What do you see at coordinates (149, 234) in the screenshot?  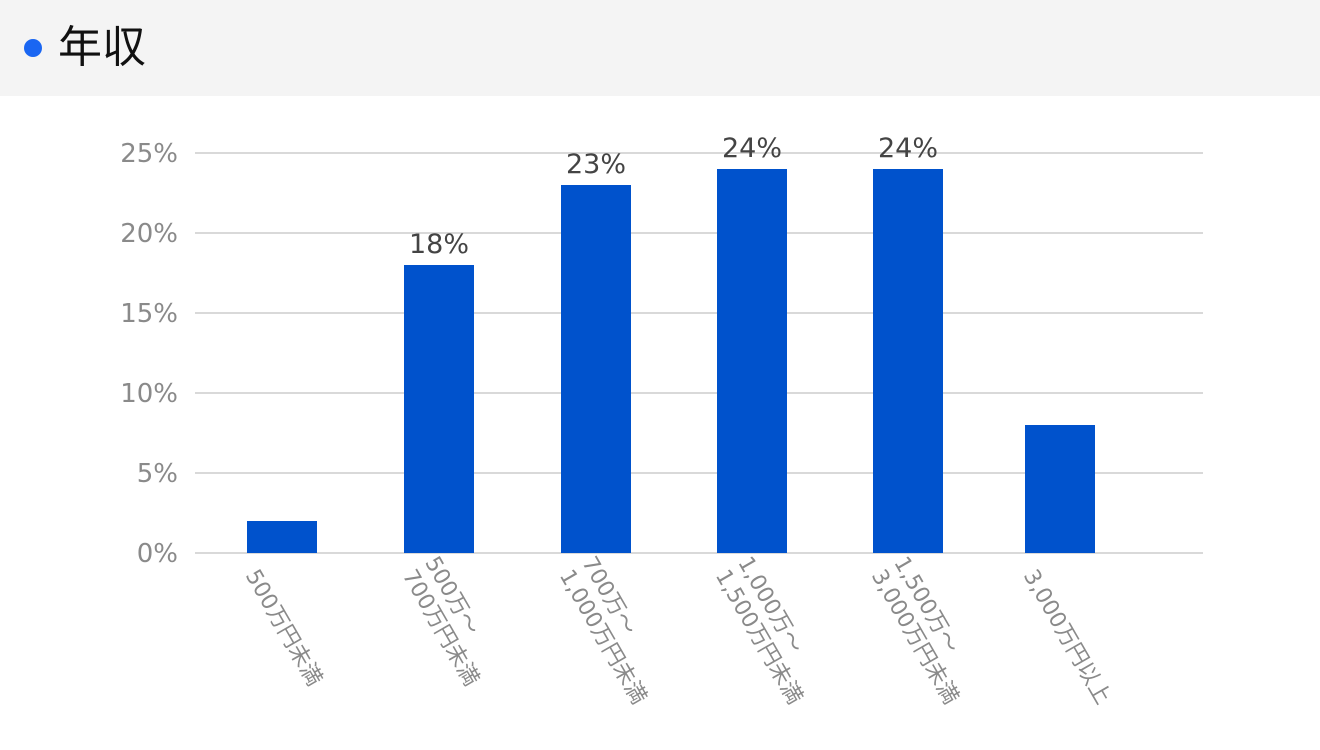 I see `y-tick-label: 20%` at bounding box center [149, 234].